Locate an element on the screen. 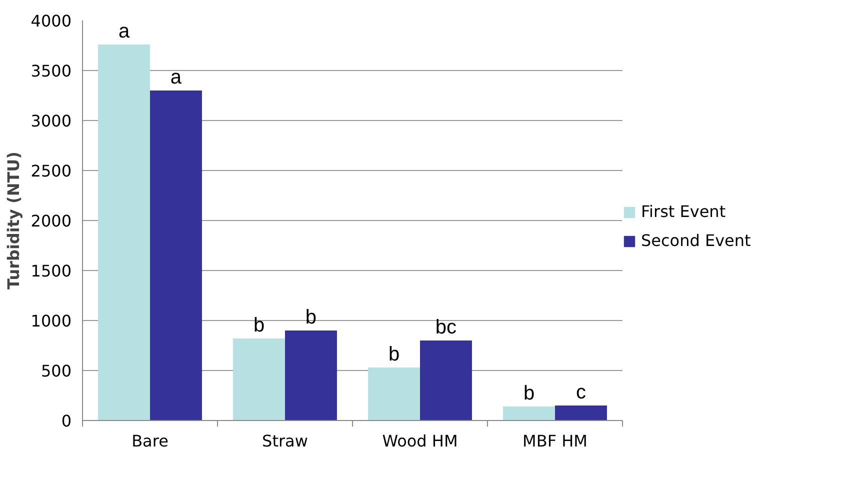 This screenshot has width=865, height=481. x-tick-label: MBF HM is located at coordinates (555, 441).